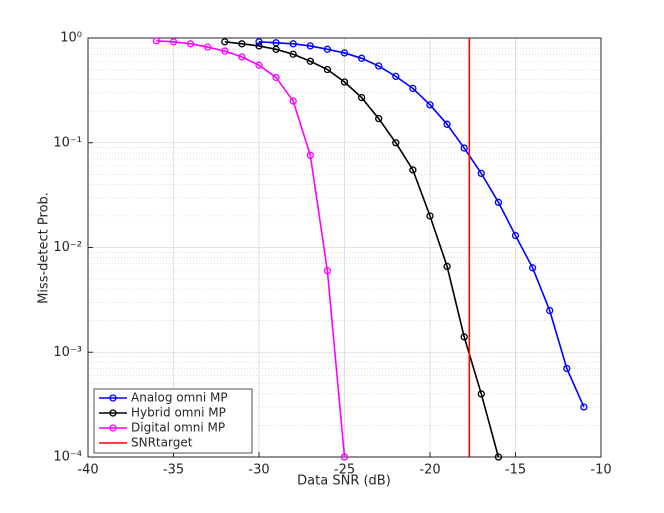 Image resolution: width=664 pixels, height=513 pixels. Describe the element at coordinates (515, 470) in the screenshot. I see `x-tick-label: -15` at that location.